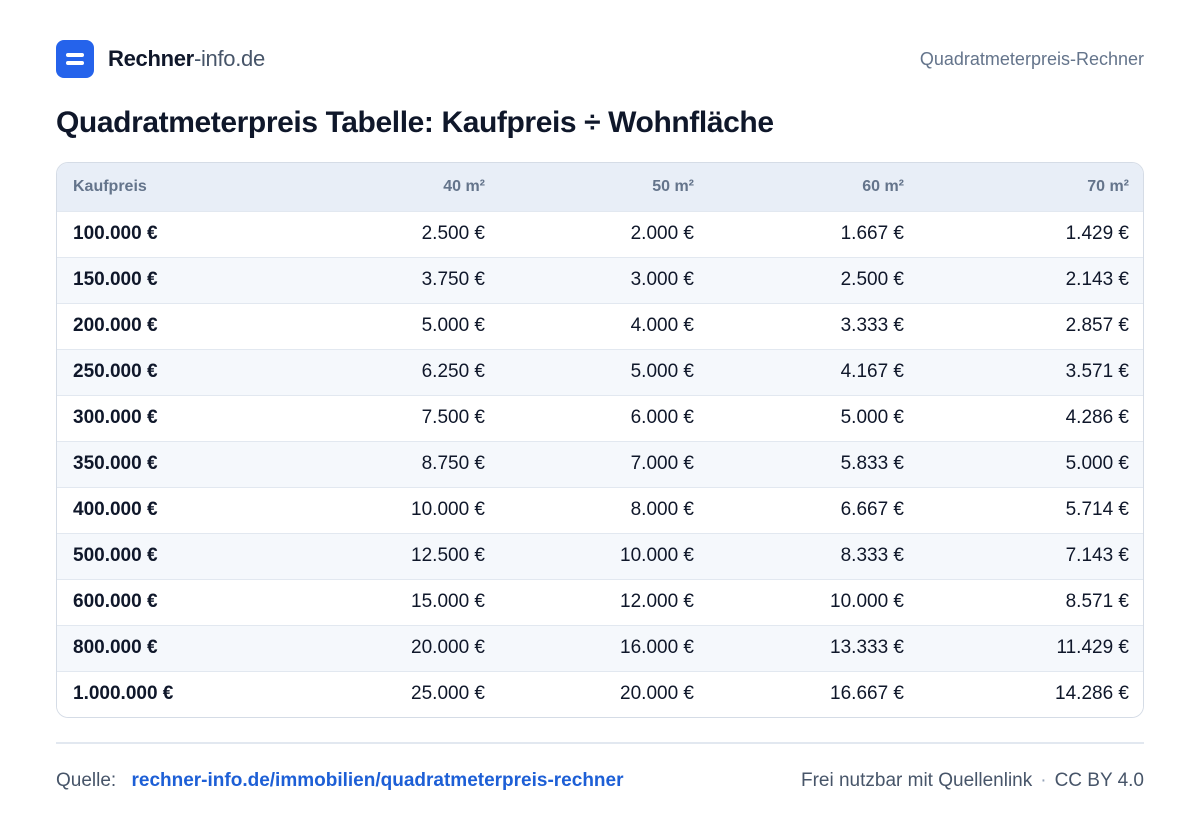 The width and height of the screenshot is (1200, 822). Describe the element at coordinates (151, 58) in the screenshot. I see `brand-name-strong: Rechner` at that location.